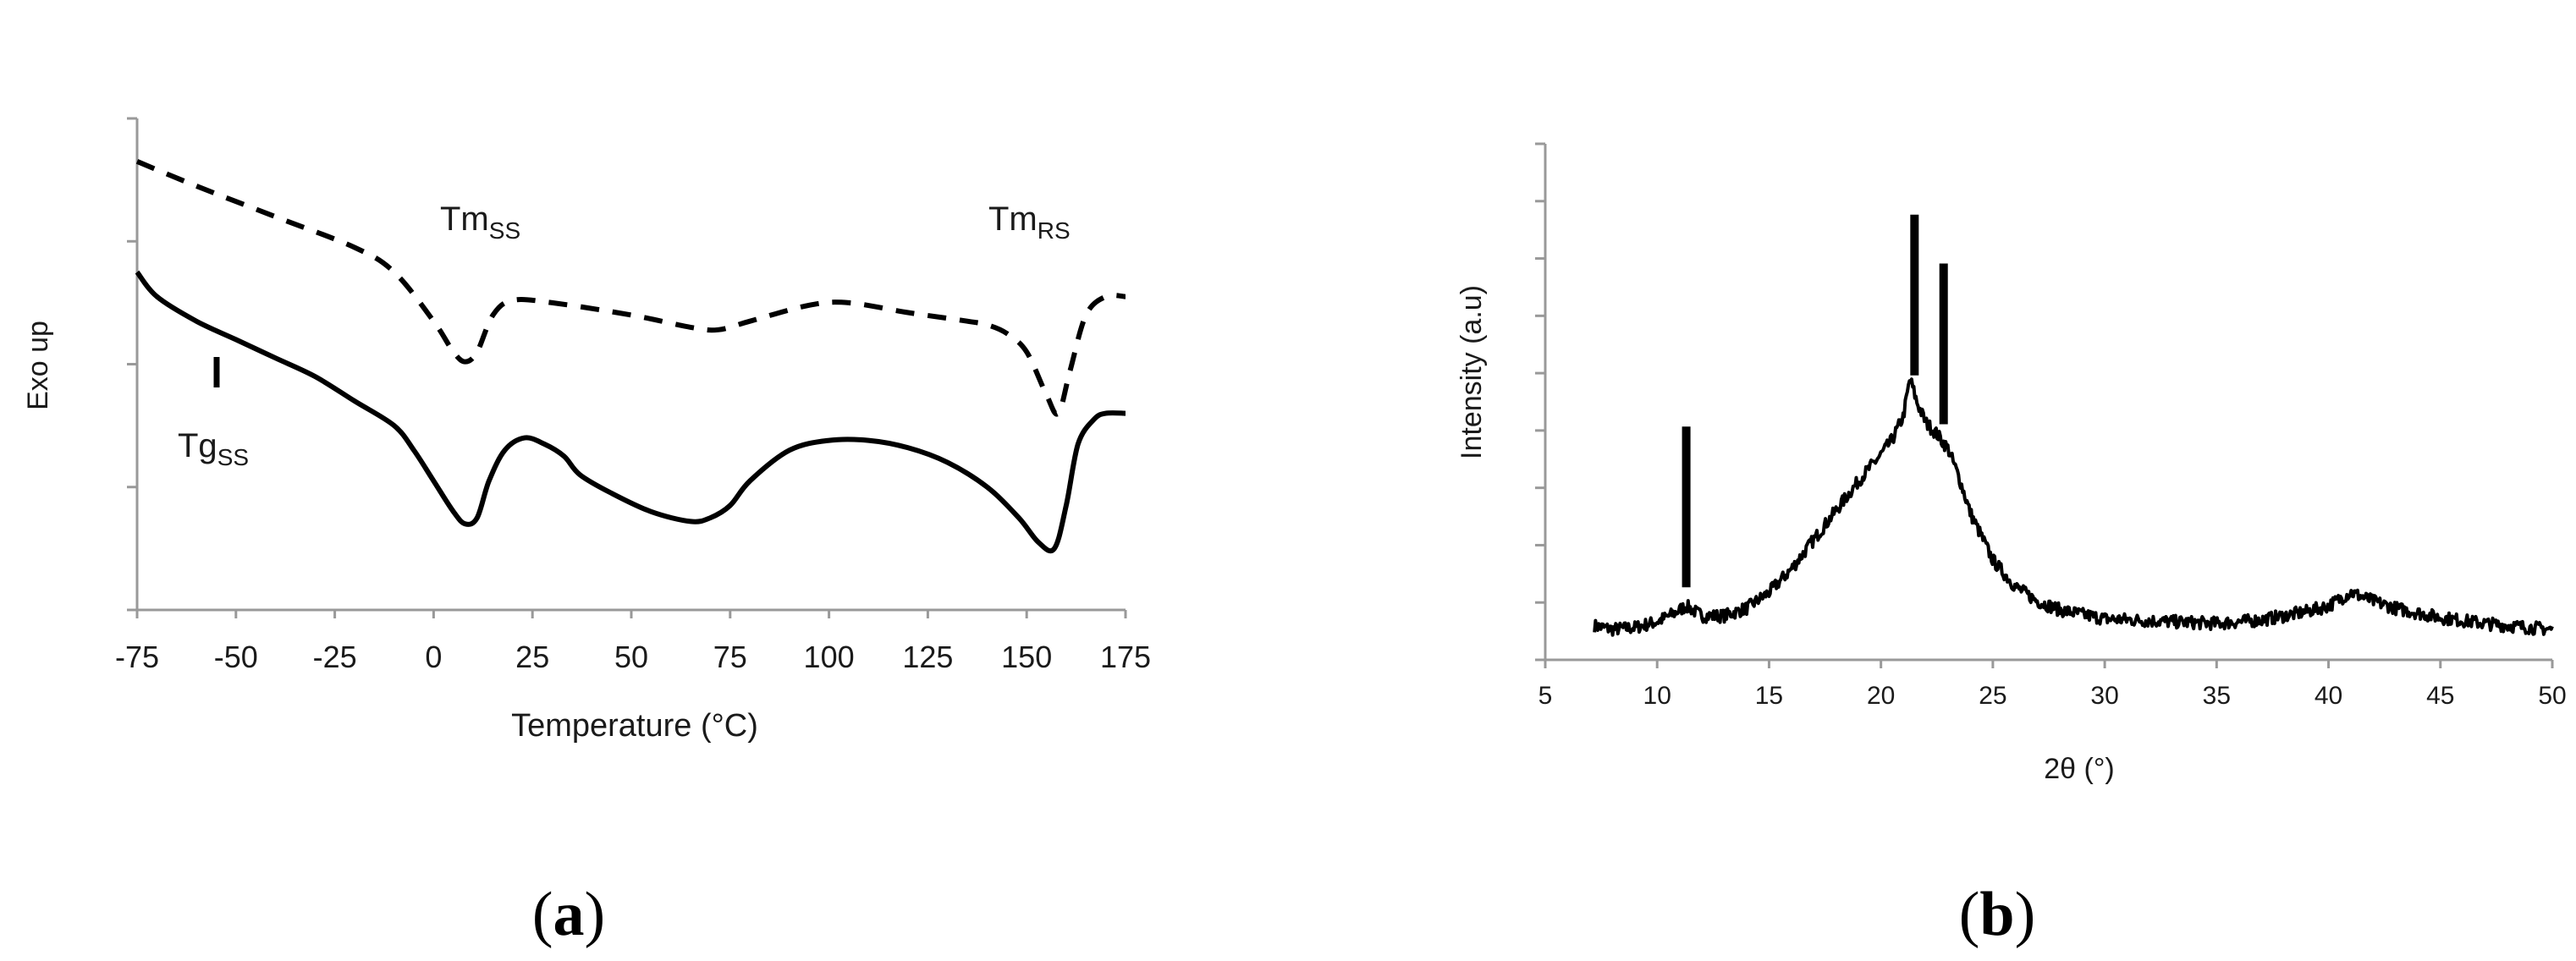  I want to click on panel-a-x-tick-label: -75, so click(137, 657).